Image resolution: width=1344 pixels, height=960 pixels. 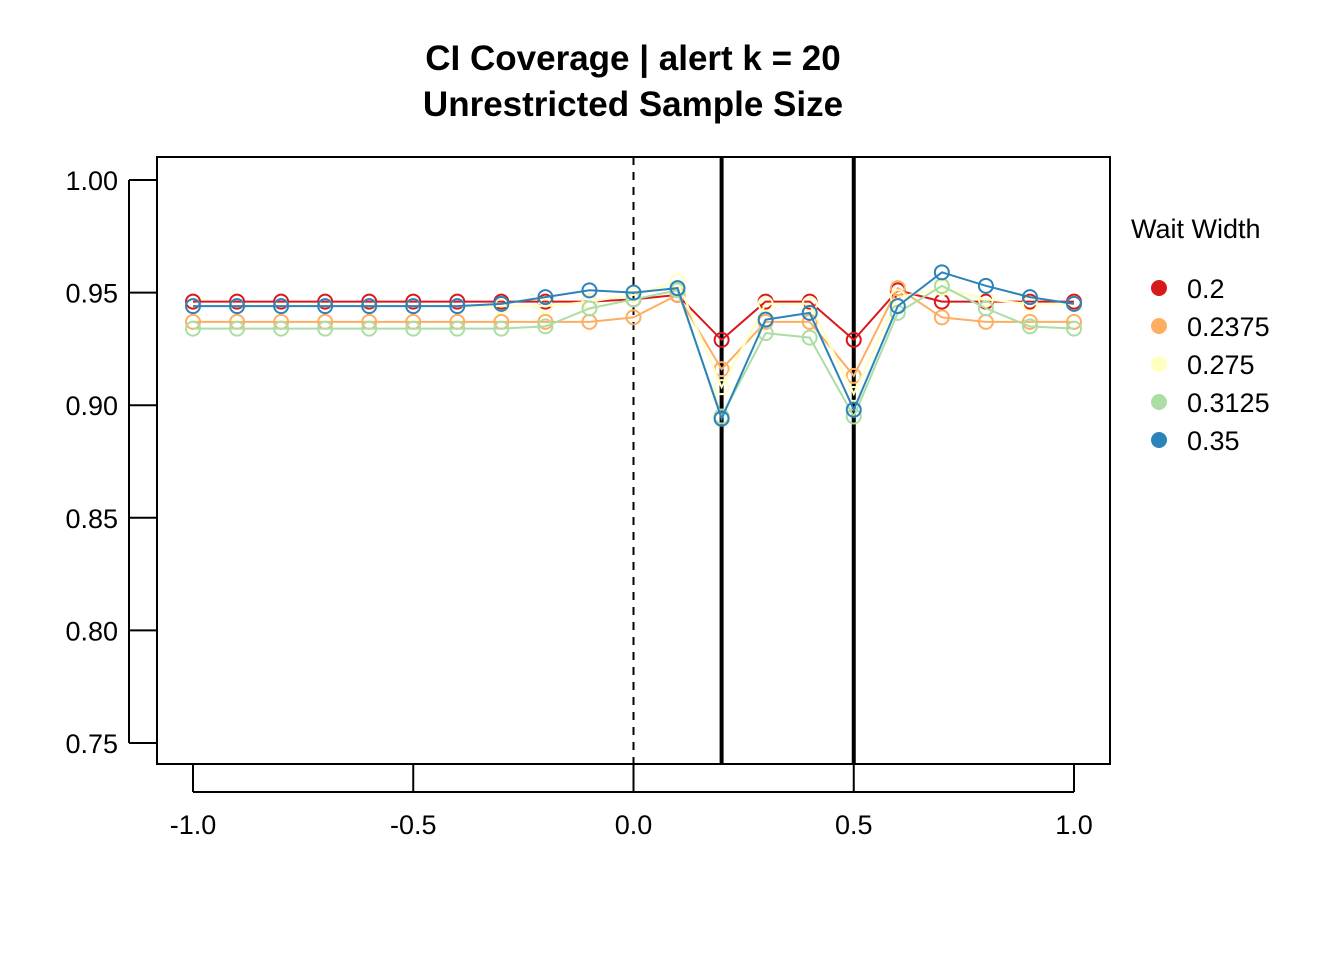 I want to click on x-tick-label: -0.5, so click(x=413, y=825).